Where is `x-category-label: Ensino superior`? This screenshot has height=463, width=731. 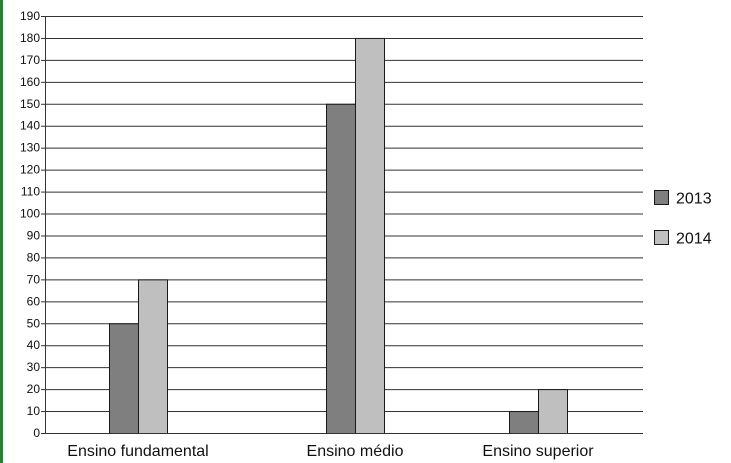 x-category-label: Ensino superior is located at coordinates (538, 451).